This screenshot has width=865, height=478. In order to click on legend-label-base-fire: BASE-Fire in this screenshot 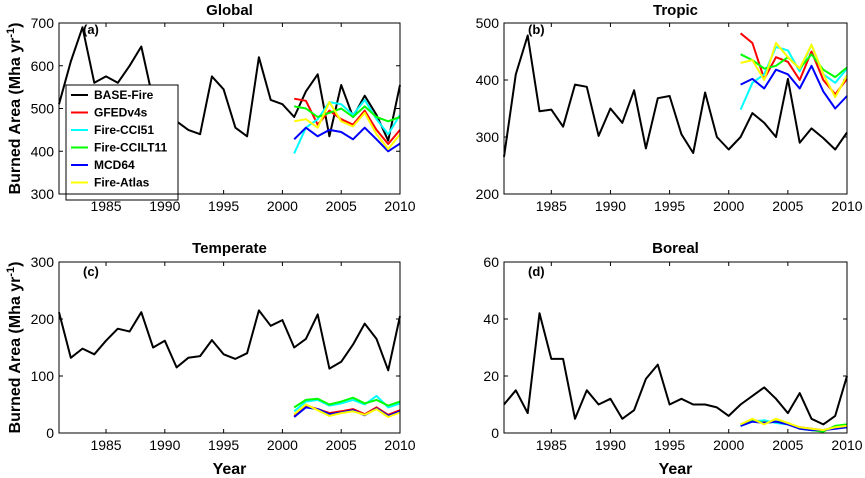, I will do `click(124, 95)`.